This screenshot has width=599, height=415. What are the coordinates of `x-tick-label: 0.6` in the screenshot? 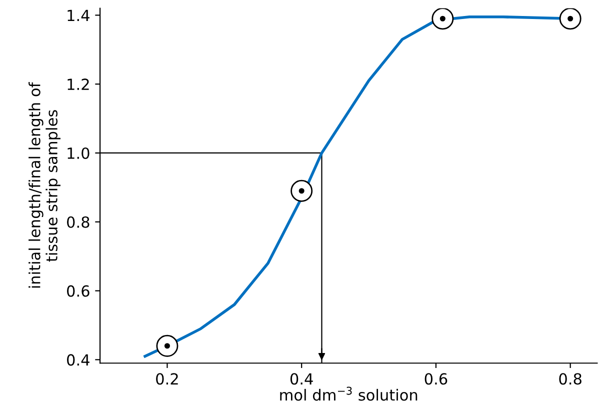 It's located at (436, 379).